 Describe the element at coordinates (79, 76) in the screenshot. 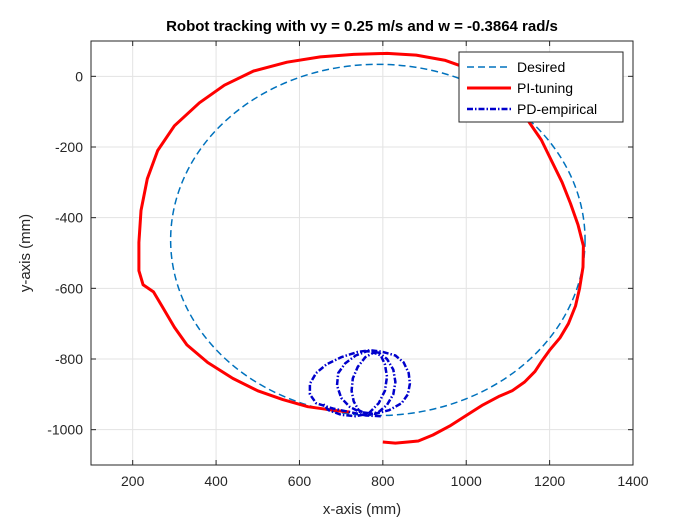

I see `y-tick-label: 0` at that location.